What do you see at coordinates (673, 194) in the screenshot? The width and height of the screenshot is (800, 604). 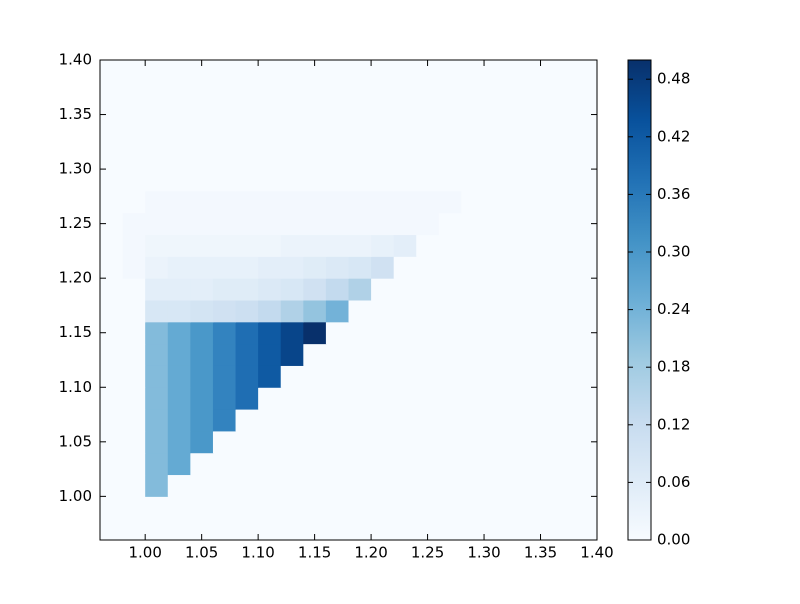 I see `colorbar-tick-label: 0.36` at bounding box center [673, 194].